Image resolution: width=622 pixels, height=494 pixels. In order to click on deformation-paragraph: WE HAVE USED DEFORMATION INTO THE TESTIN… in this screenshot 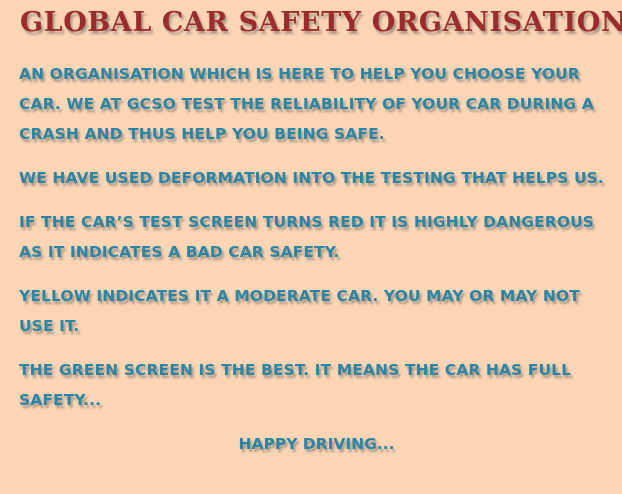, I will do `click(311, 178)`.